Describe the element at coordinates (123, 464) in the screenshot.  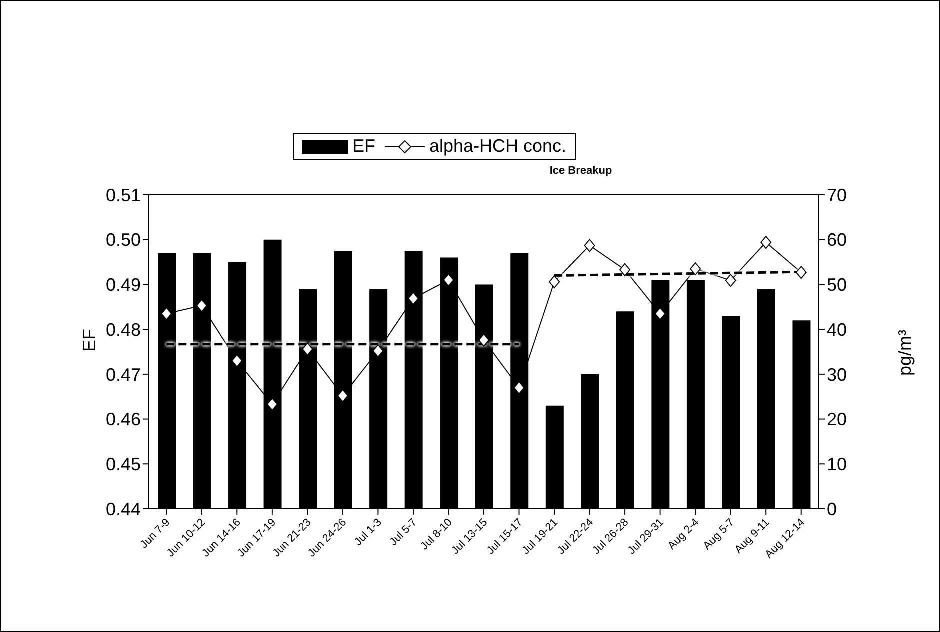
I see `y-tick-label: 0.45` at that location.